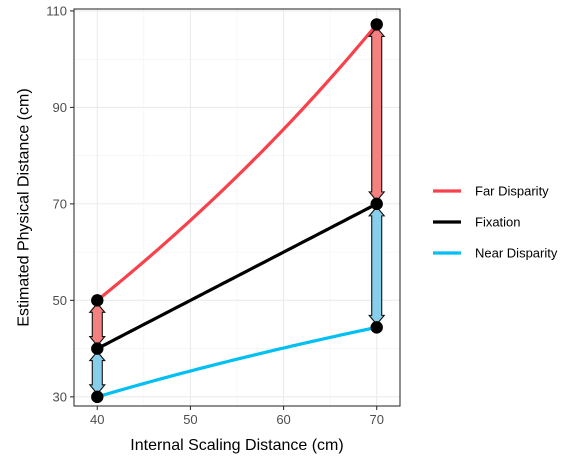  What do you see at coordinates (60, 300) in the screenshot?
I see `y-tick-label: 50` at bounding box center [60, 300].